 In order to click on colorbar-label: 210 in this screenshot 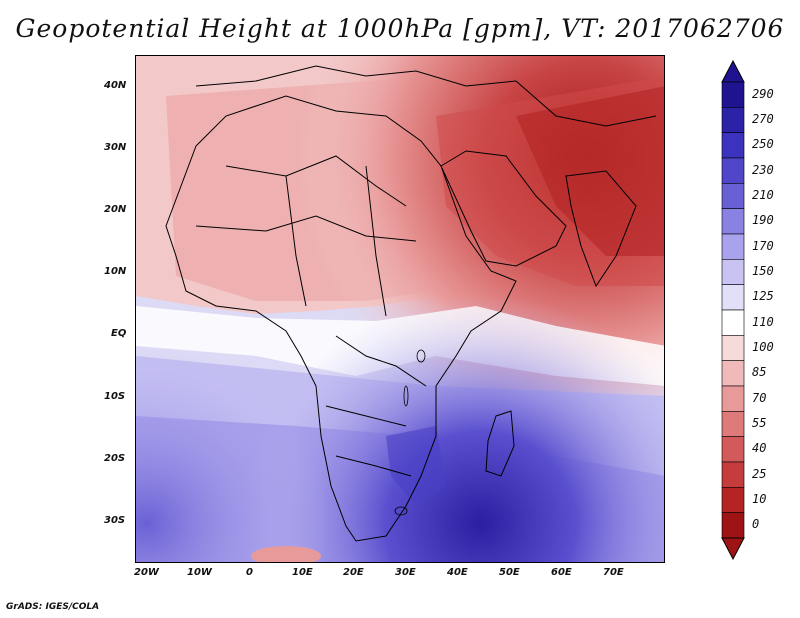, I will do `click(763, 195)`.